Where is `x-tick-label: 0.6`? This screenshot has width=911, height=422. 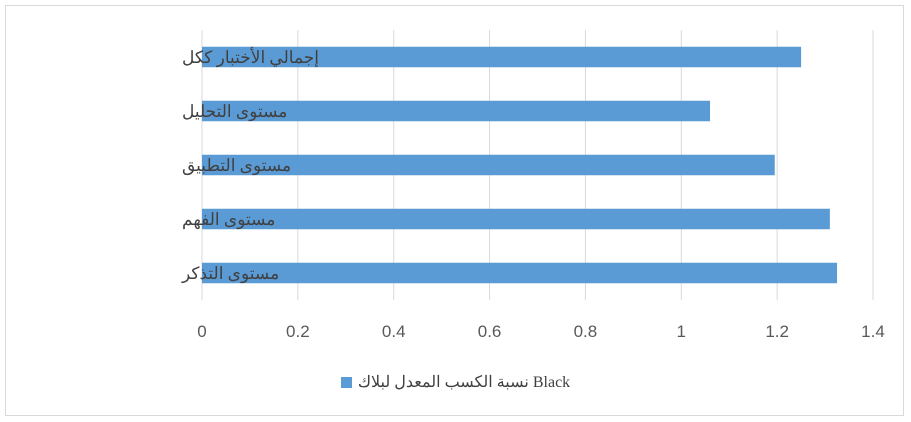
x-tick-label: 0.6 is located at coordinates (490, 331).